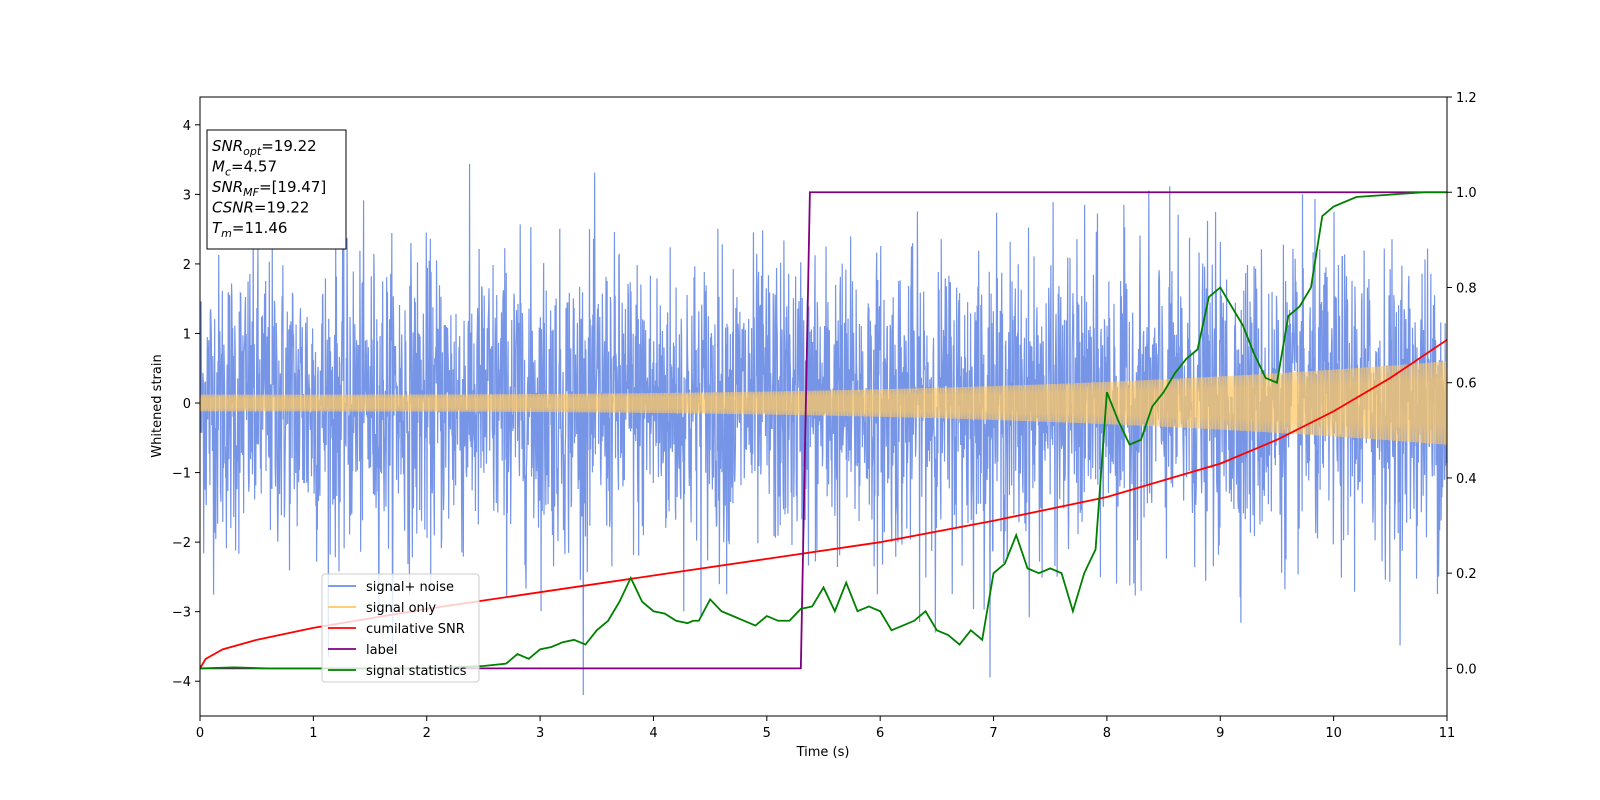 This screenshot has width=1600, height=800. I want to click on x-tick-label: 1, so click(313, 733).